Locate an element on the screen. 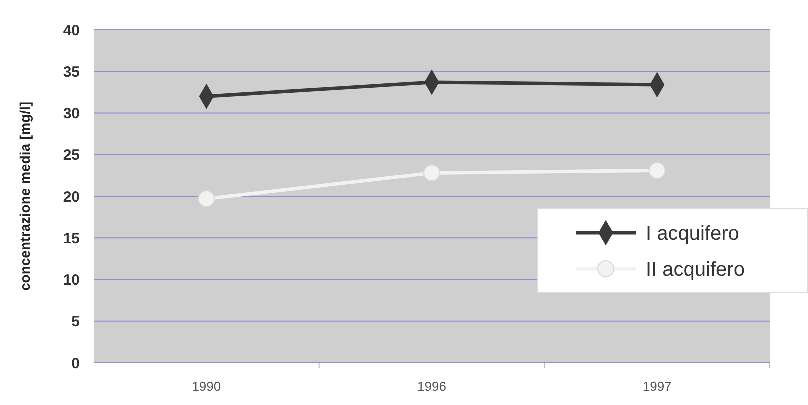 This screenshot has height=405, width=808. y-axis-title: concentrazione media [mg/l] is located at coordinates (25, 197).